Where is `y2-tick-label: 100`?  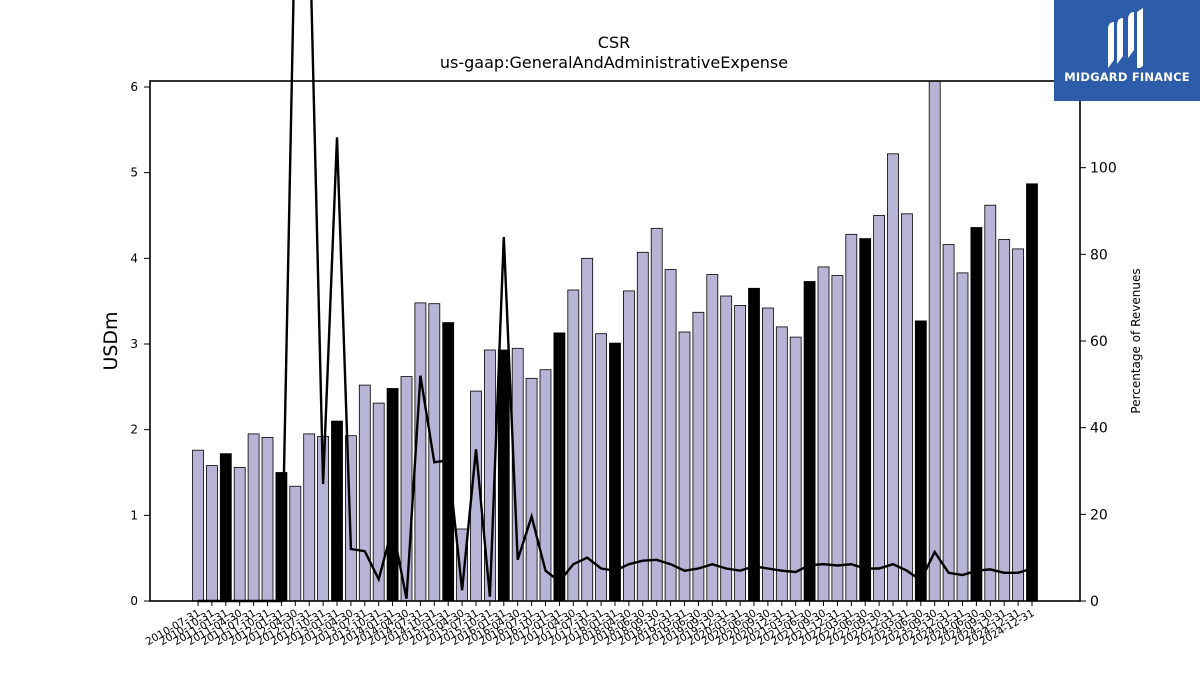
y2-tick-label: 100 is located at coordinates (1103, 169).